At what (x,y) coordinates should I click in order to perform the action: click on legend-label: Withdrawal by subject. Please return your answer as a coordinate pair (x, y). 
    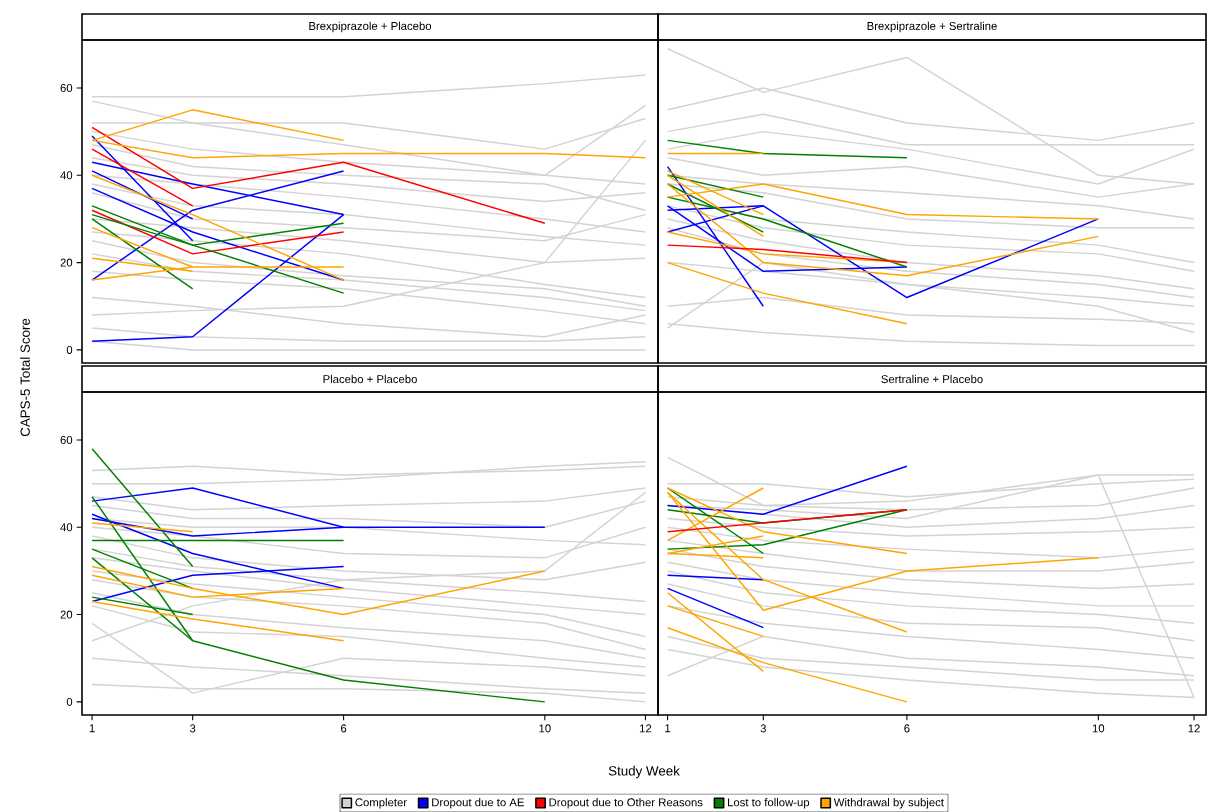
    Looking at the image, I should click on (888, 803).